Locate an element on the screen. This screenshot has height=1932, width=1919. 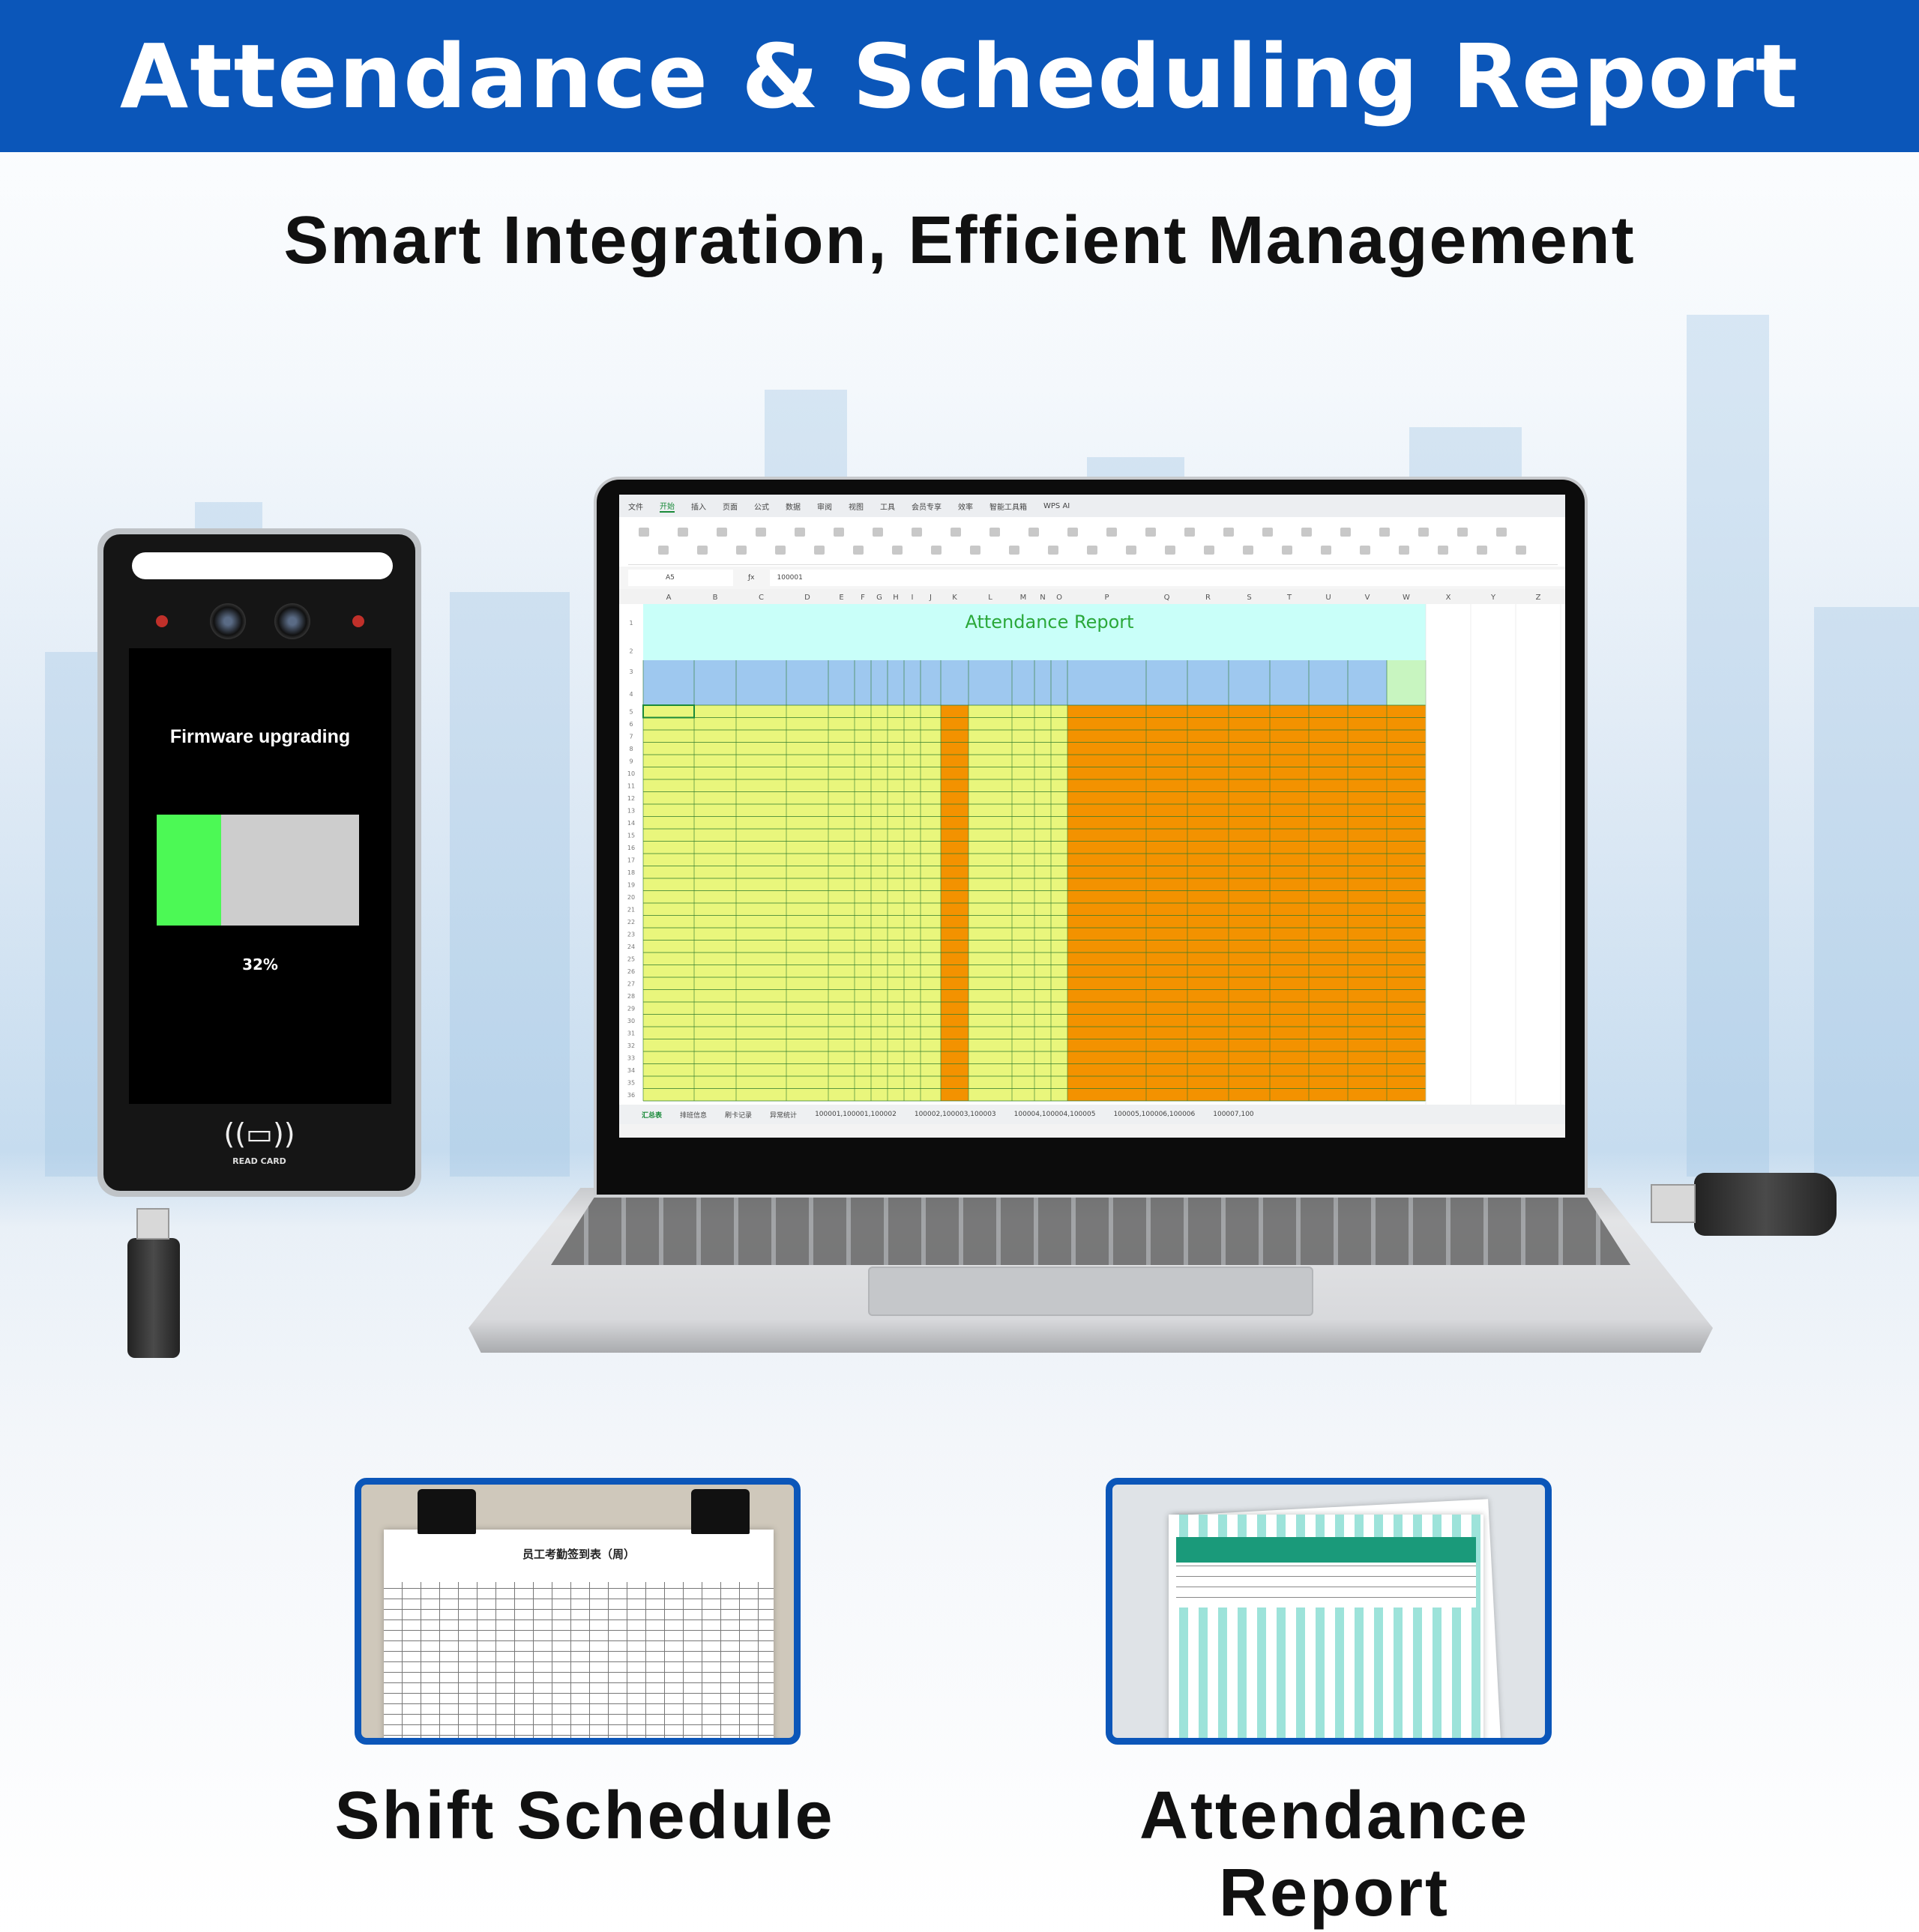
row-number: 1 is located at coordinates (631, 623).